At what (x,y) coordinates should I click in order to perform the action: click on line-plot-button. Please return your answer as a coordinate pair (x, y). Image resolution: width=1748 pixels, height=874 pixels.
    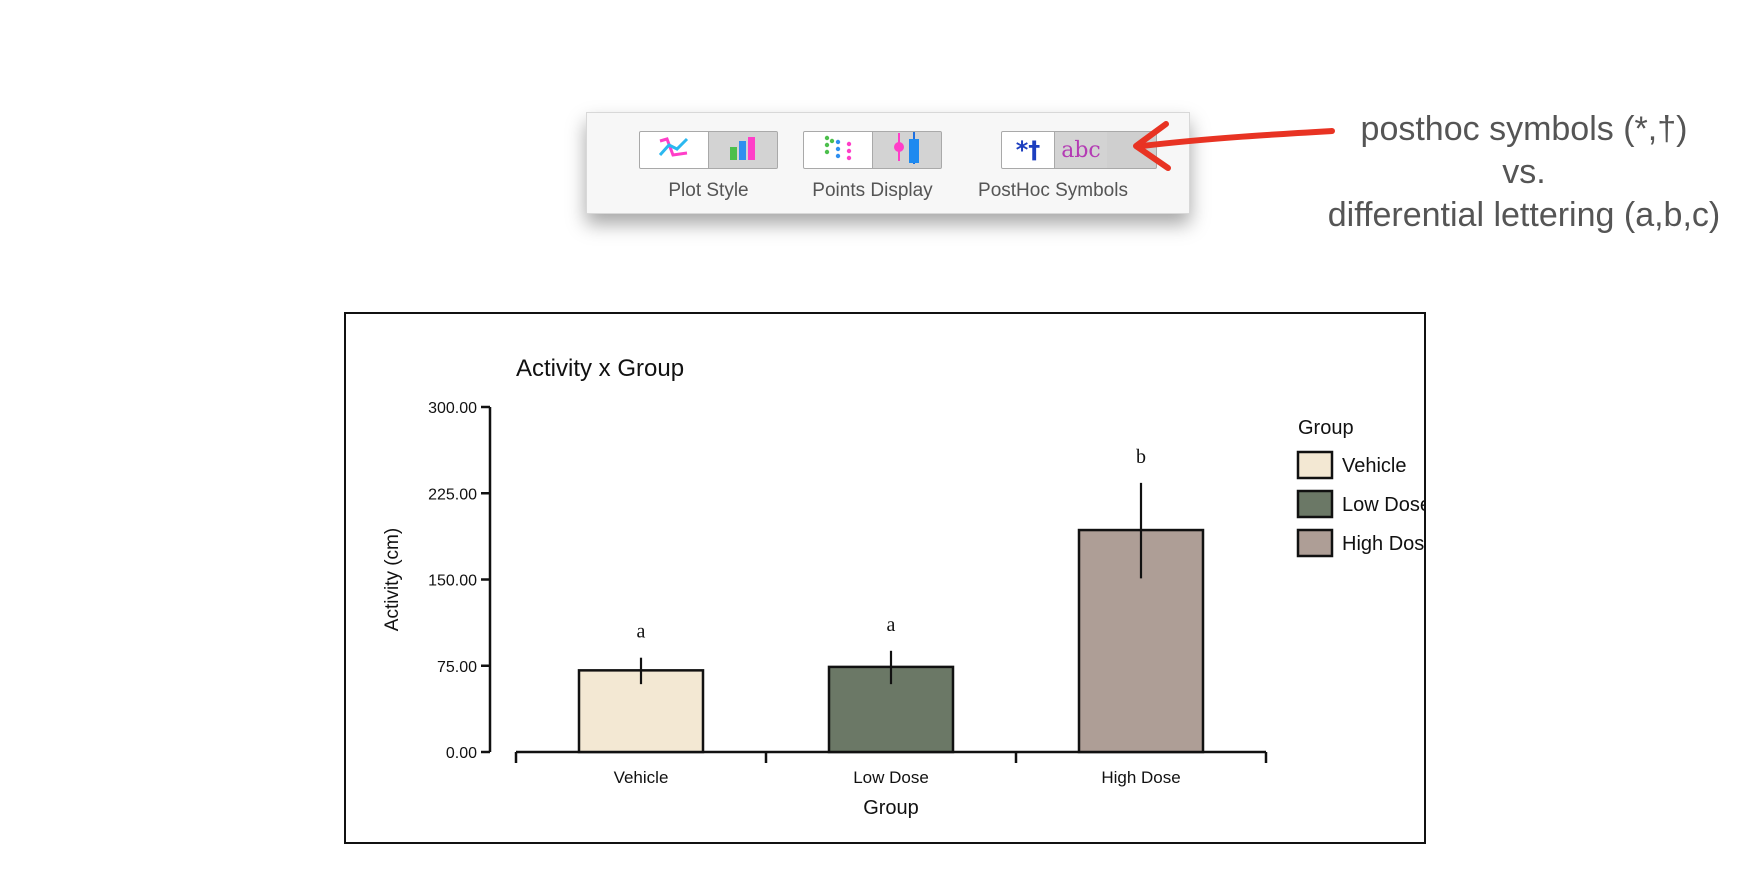
    Looking at the image, I should click on (674, 150).